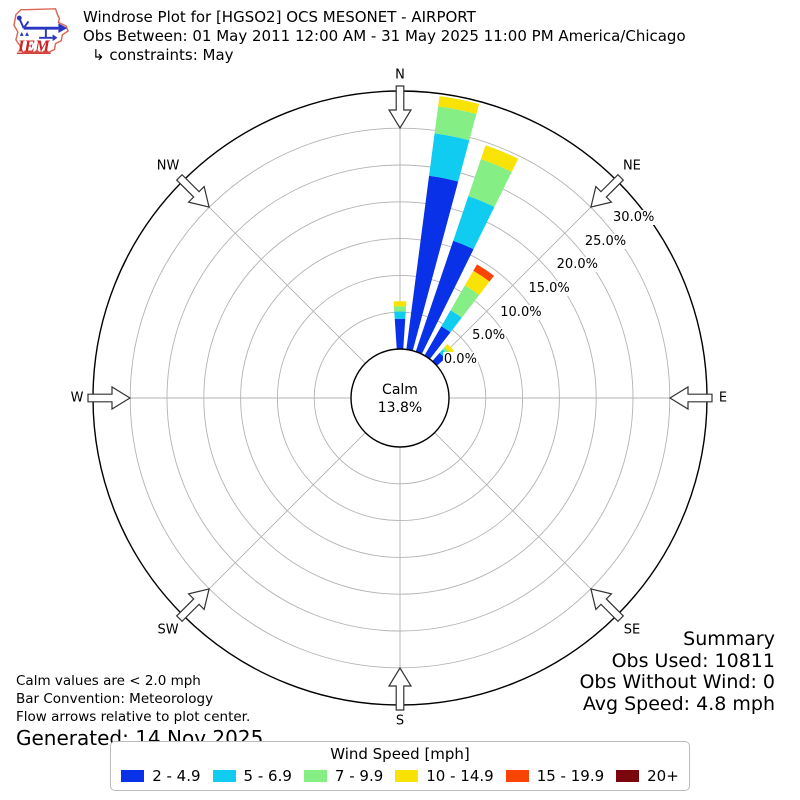  Describe the element at coordinates (631, 166) in the screenshot. I see `compass-label-NE: NE` at that location.